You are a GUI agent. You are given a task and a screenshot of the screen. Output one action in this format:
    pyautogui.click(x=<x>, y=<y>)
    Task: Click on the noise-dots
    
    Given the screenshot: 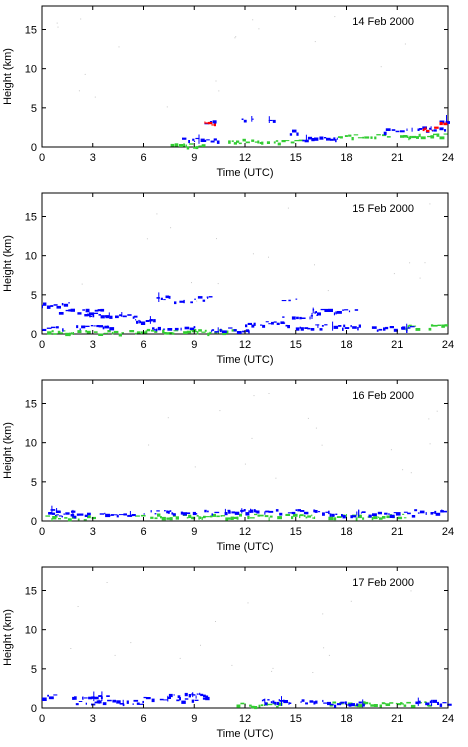 What is the action you would take?
    pyautogui.click(x=231, y=62)
    